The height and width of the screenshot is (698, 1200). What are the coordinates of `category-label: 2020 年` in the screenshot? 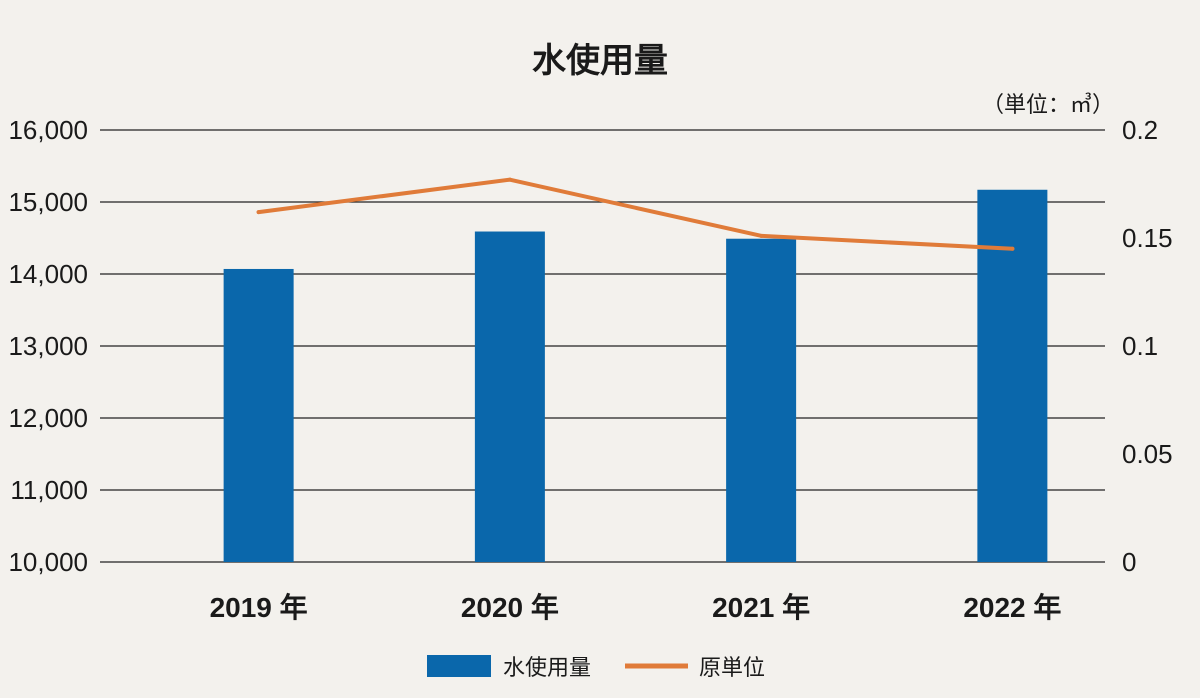 It's located at (510, 607).